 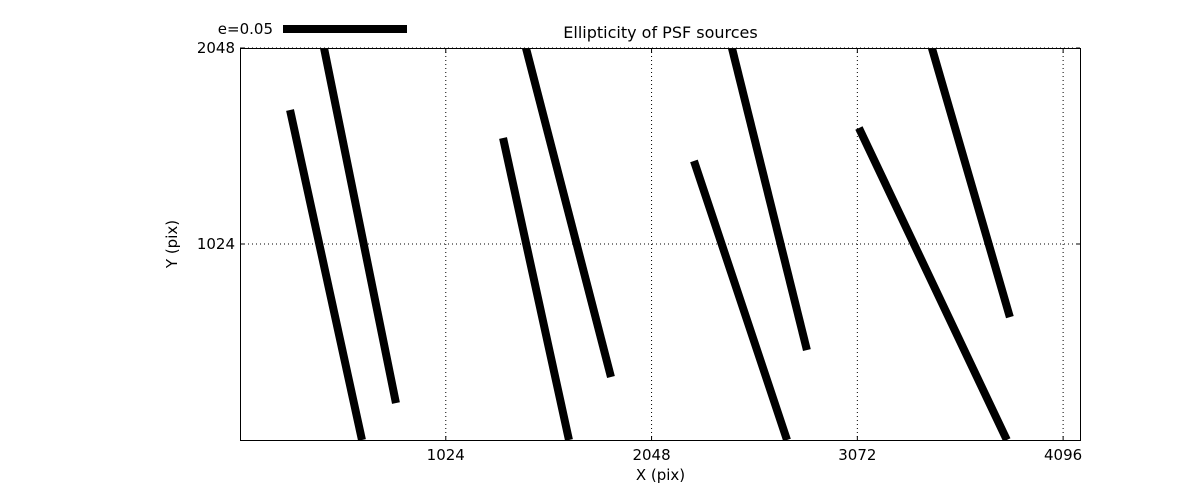 What do you see at coordinates (245, 29) in the screenshot?
I see `legend-label: e=0.05` at bounding box center [245, 29].